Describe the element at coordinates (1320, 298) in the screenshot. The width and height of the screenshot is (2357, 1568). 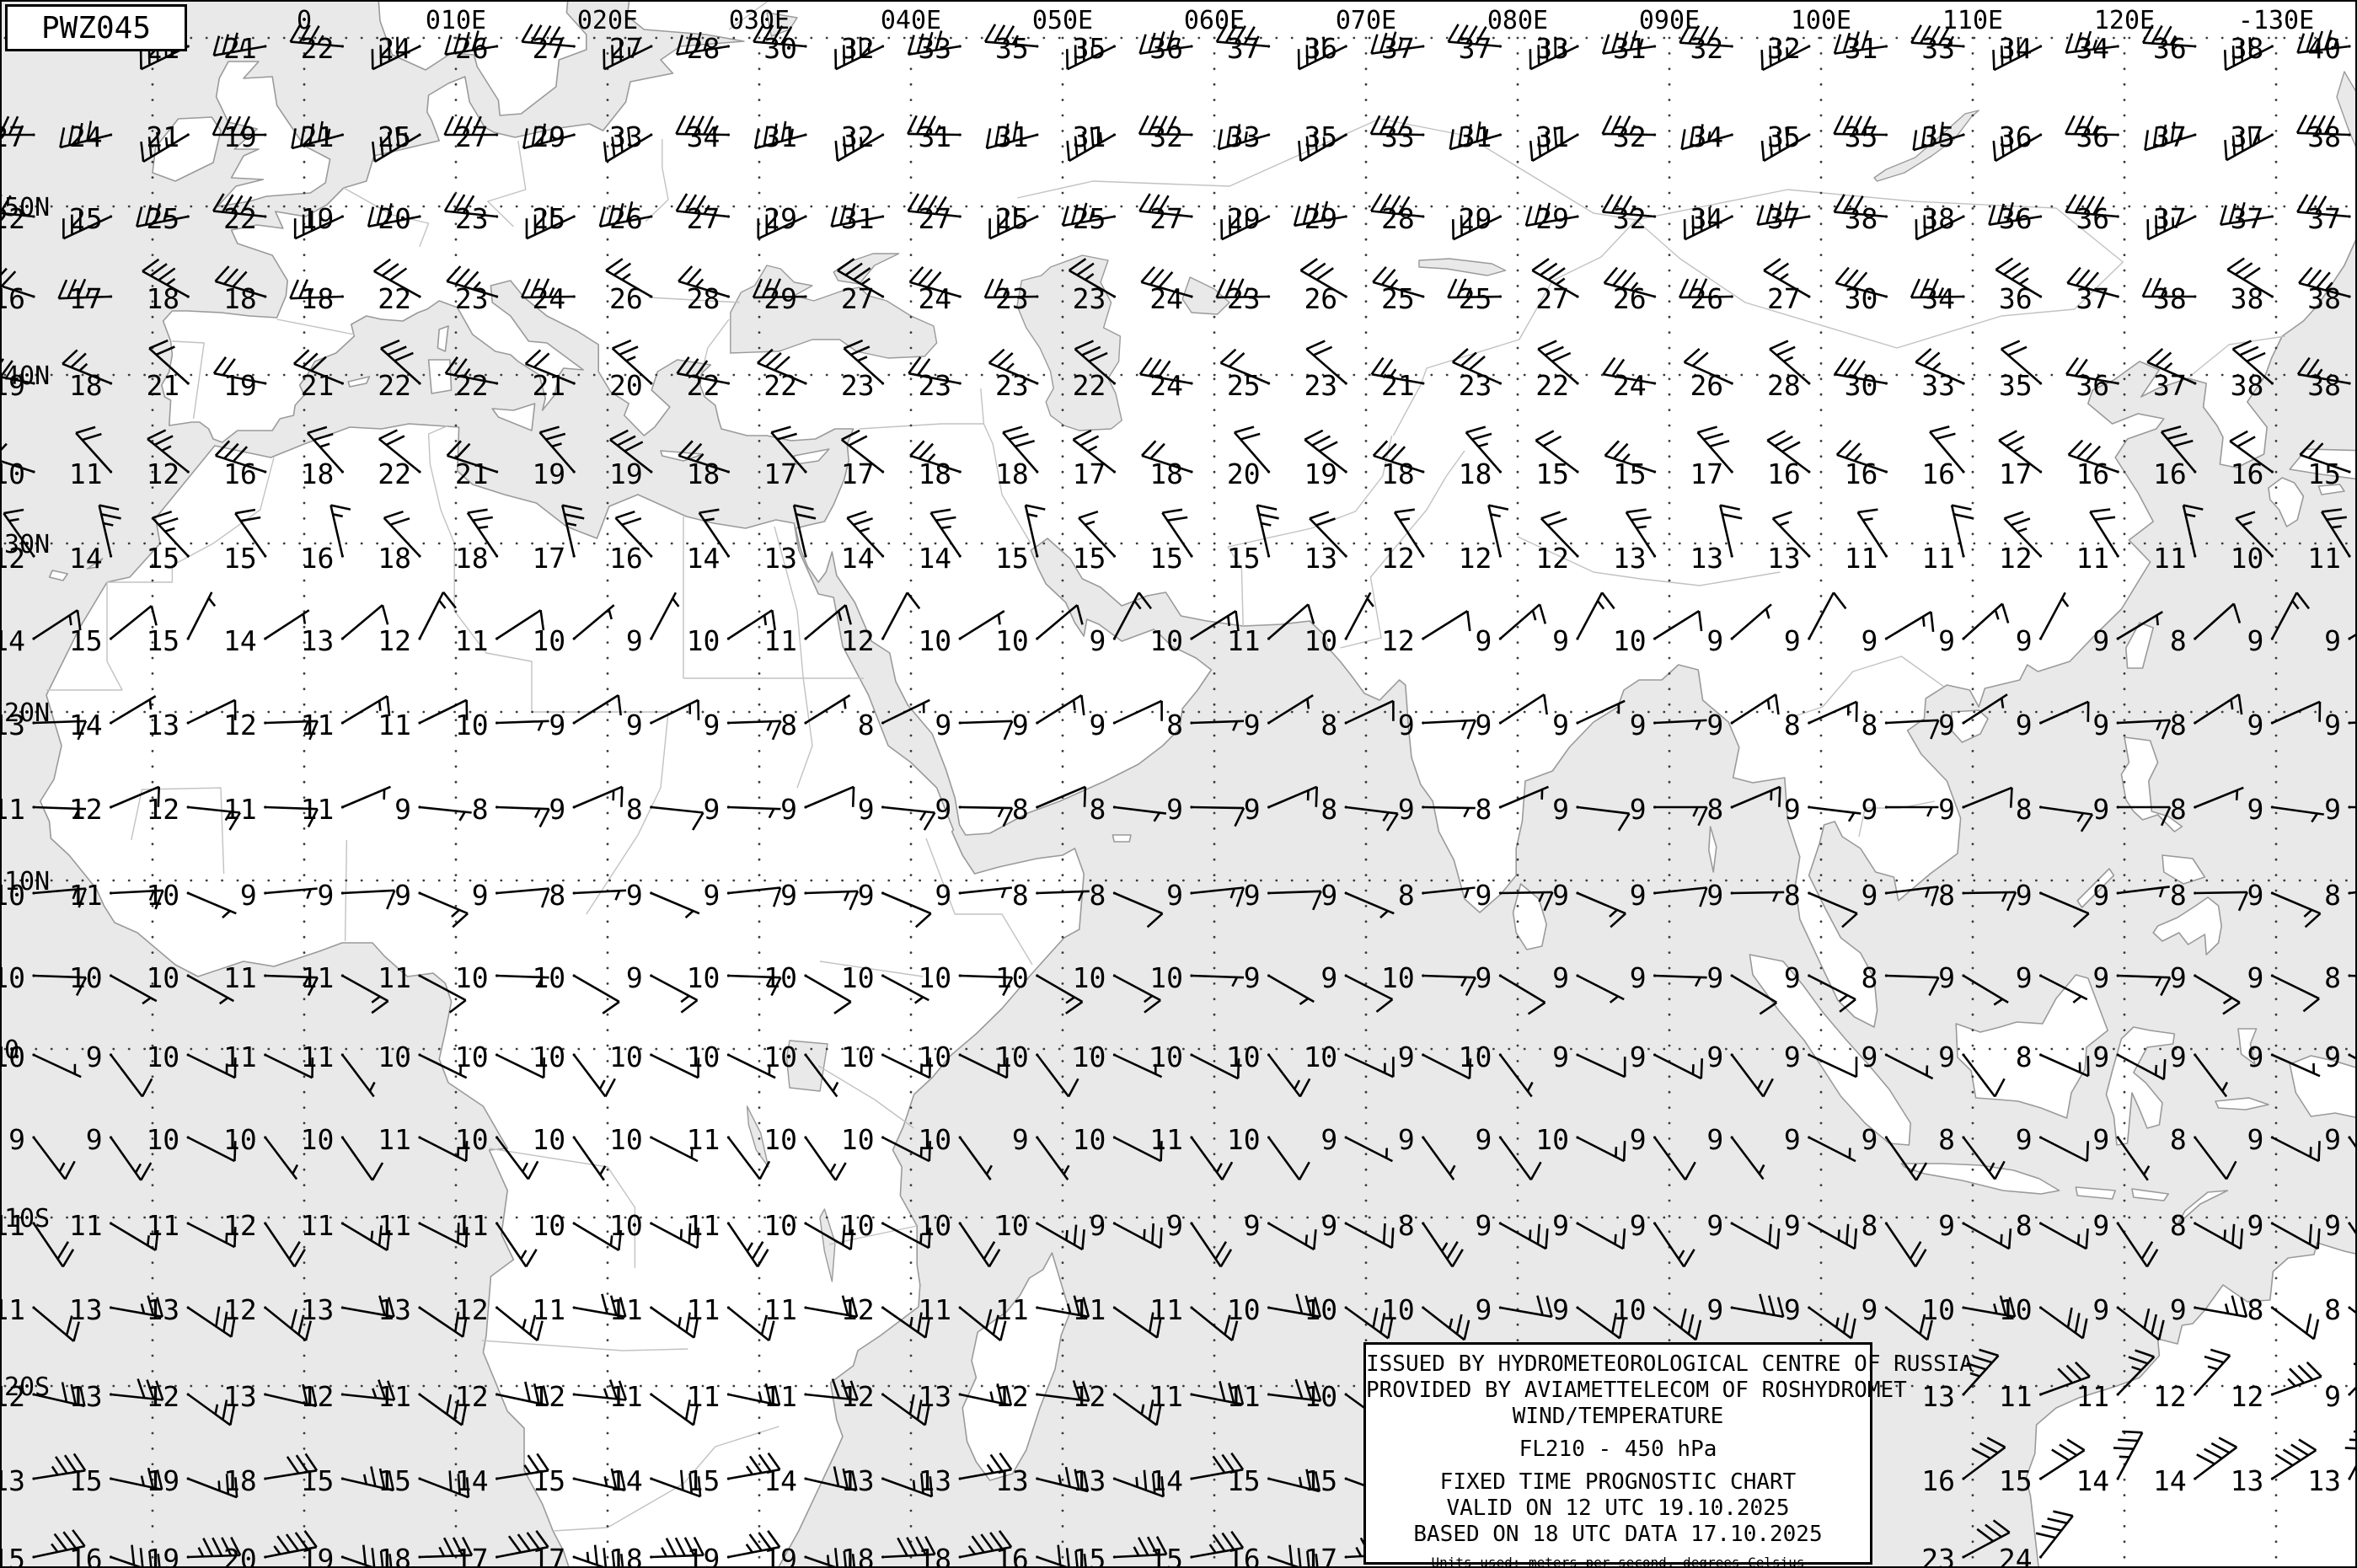
I see `station-temperature: 26` at that location.